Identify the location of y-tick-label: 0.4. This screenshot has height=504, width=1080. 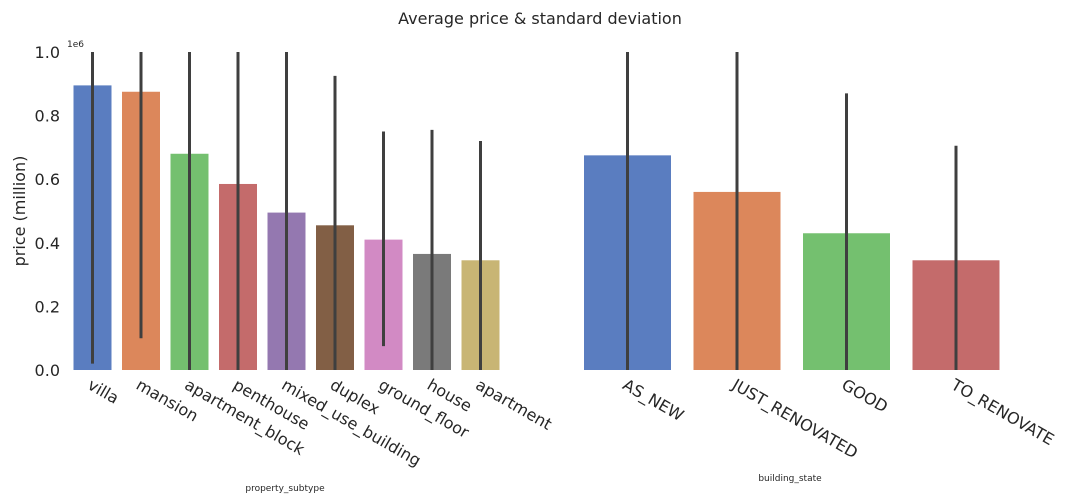
(47, 243).